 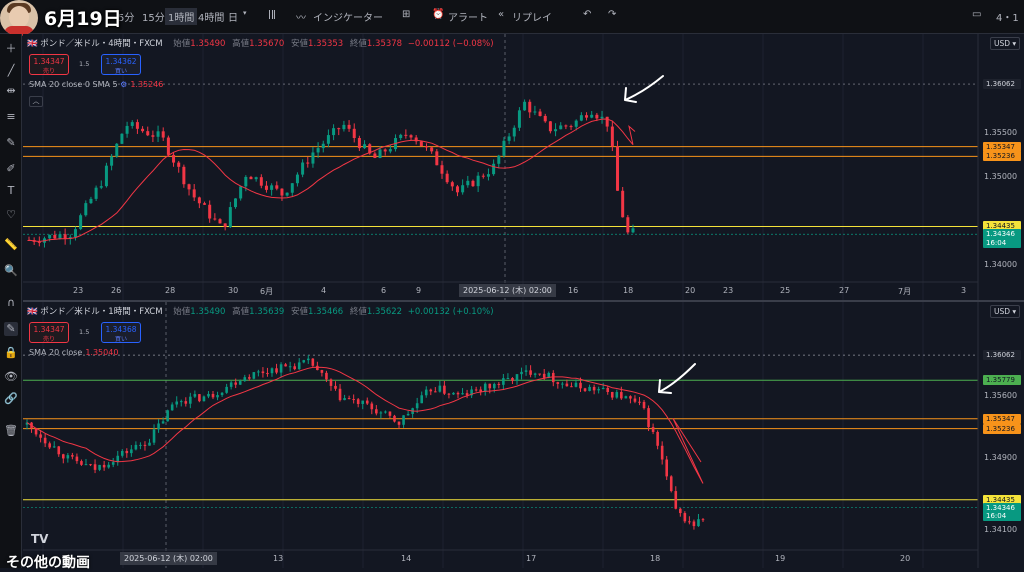 What do you see at coordinates (101, 312) in the screenshot?
I see `symbol-label: ポンド／米ドル・1時間・FXCM` at bounding box center [101, 312].